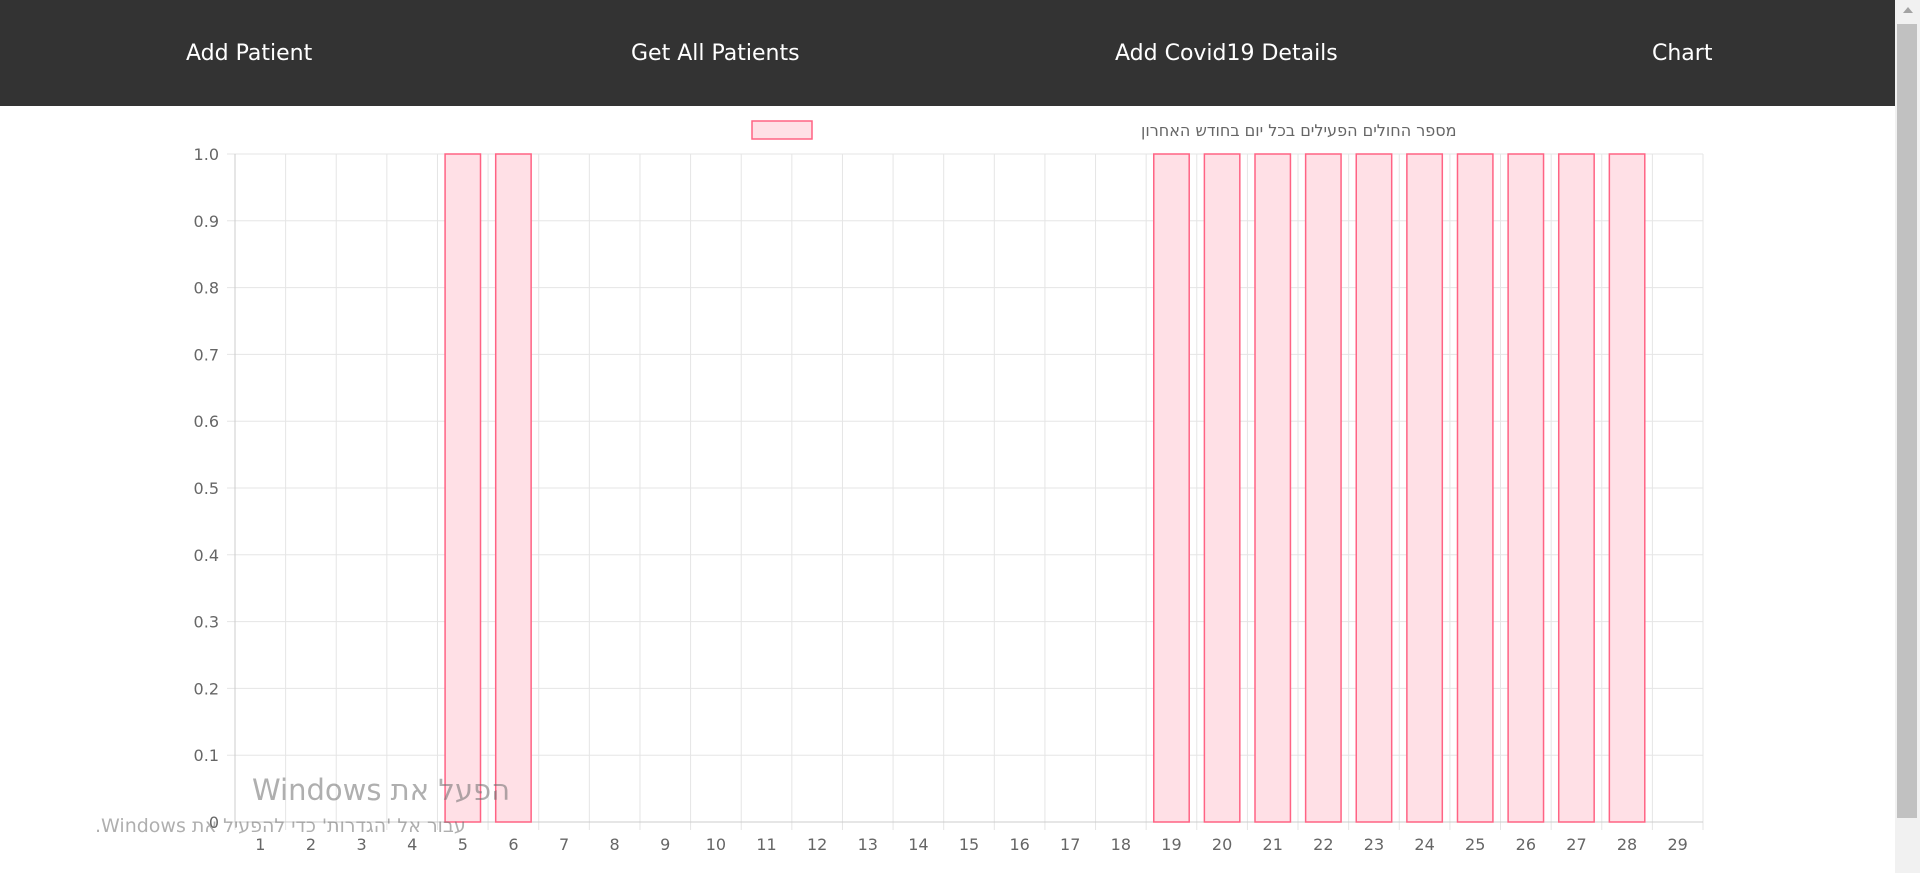 The width and height of the screenshot is (1920, 877). Describe the element at coordinates (513, 844) in the screenshot. I see `x-tick-label: 6` at that location.